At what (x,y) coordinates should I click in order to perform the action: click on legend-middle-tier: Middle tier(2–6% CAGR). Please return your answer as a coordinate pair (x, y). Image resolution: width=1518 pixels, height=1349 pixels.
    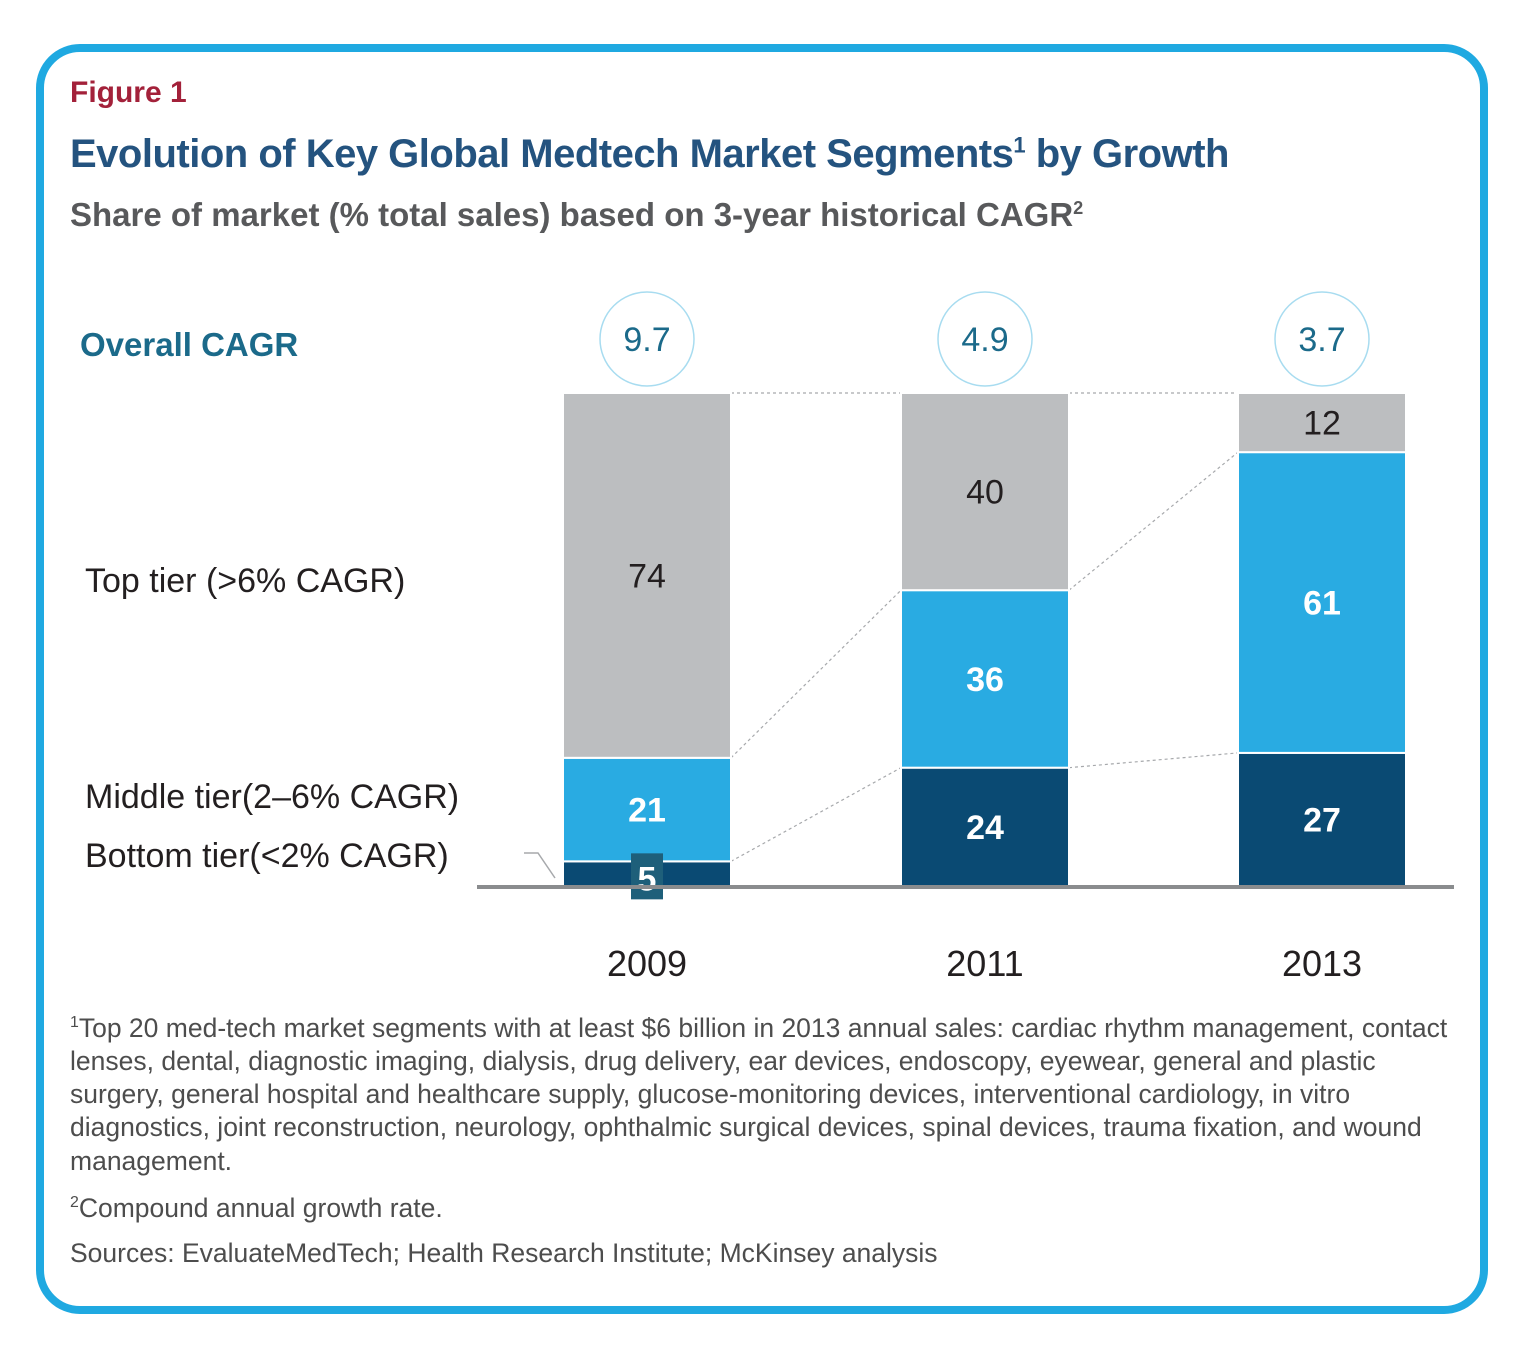
    Looking at the image, I should click on (272, 797).